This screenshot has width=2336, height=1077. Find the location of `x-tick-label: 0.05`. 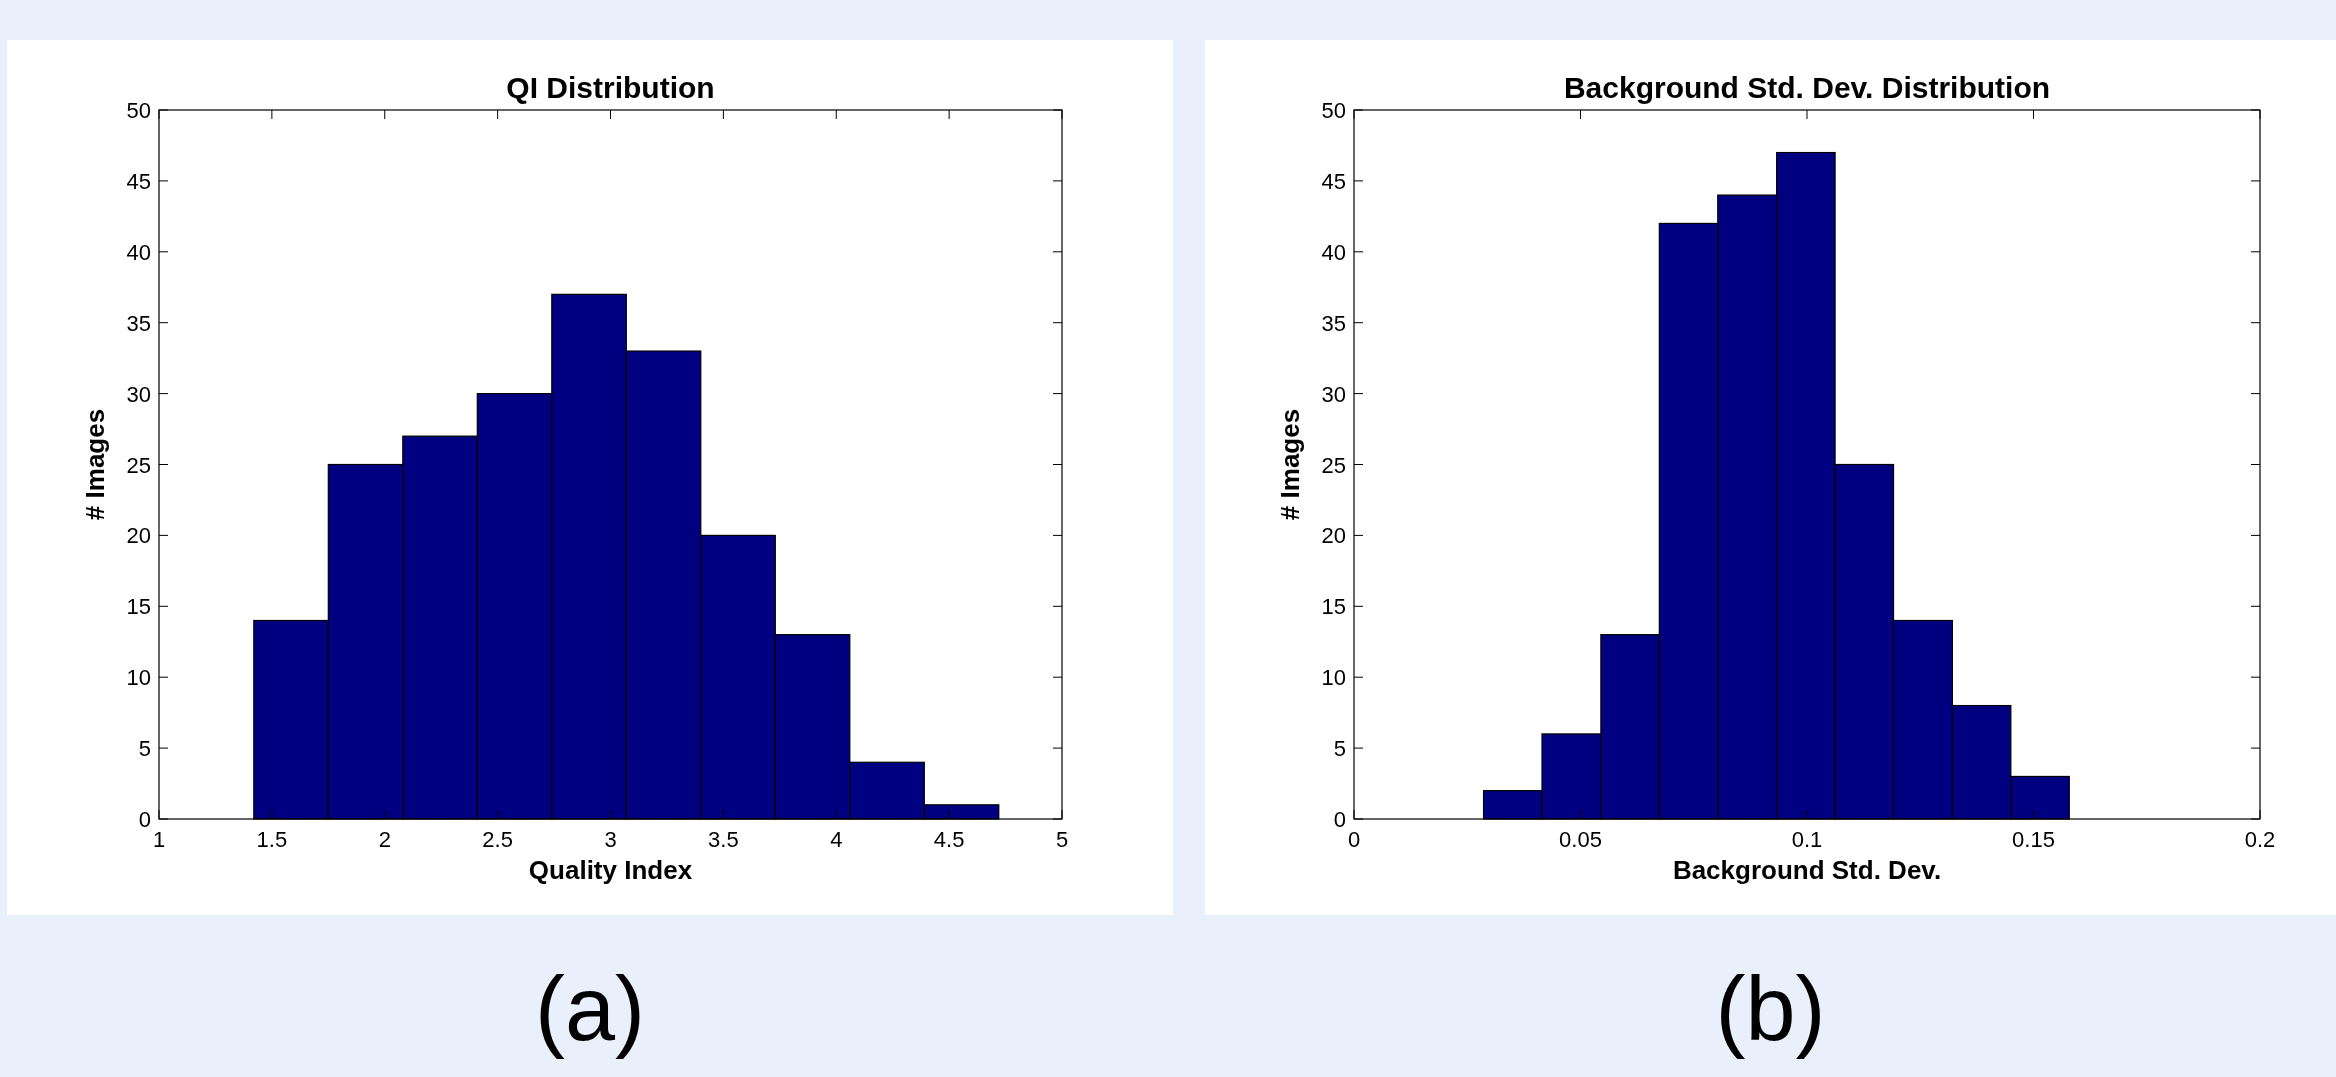

x-tick-label: 0.05 is located at coordinates (1580, 839).